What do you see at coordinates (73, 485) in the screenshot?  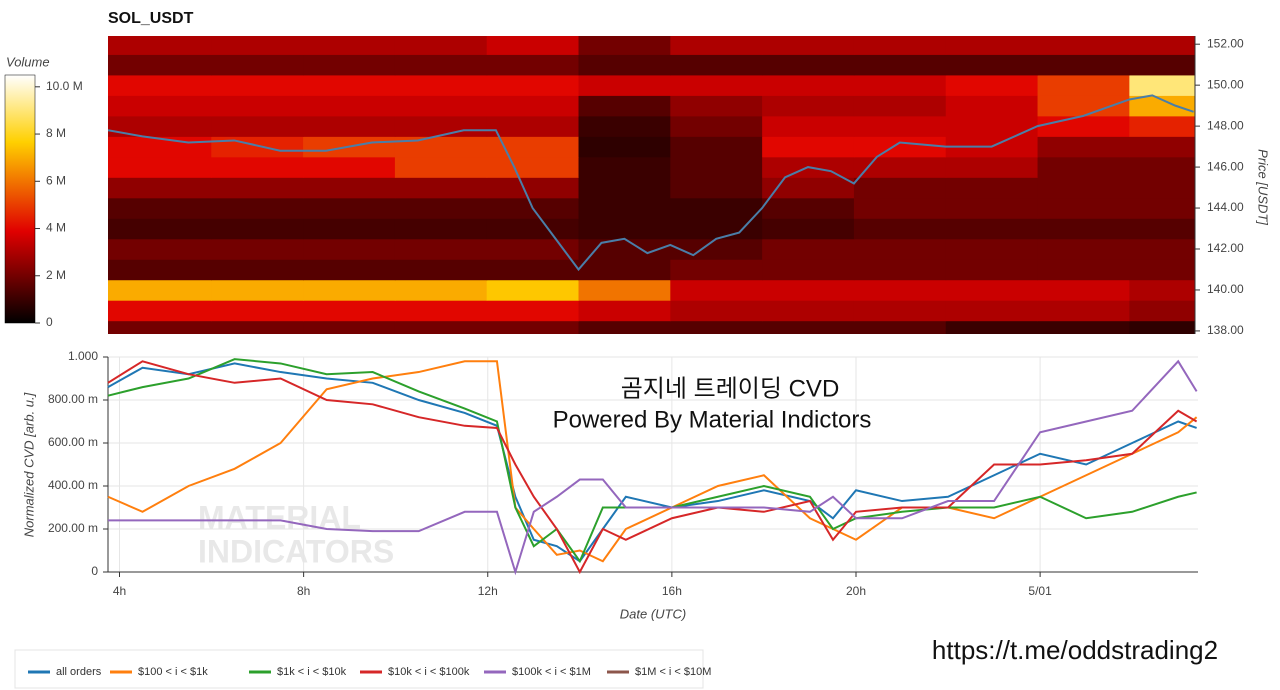 I see `y-tick-label: 400.00 m` at bounding box center [73, 485].